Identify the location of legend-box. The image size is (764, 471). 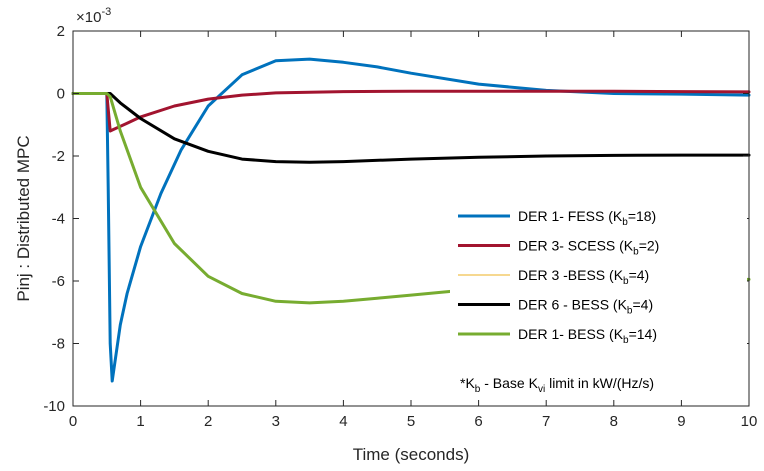
(598, 279).